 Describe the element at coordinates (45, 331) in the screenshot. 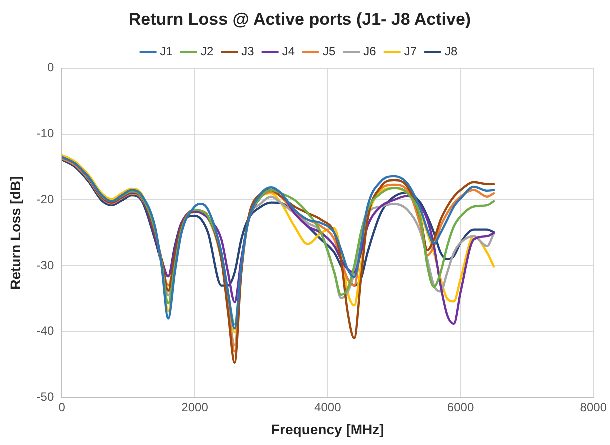

I see `y-tick-label: -40` at that location.